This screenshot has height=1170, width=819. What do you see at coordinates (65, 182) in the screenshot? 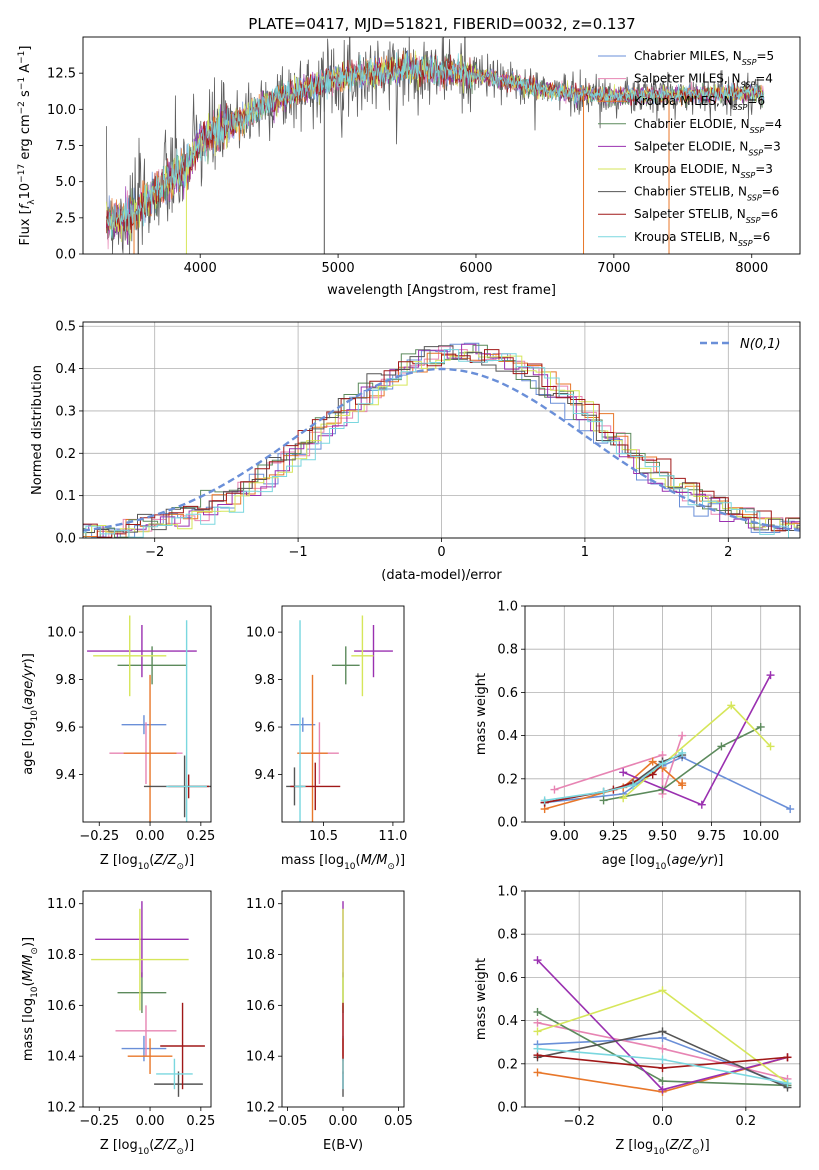
I see `y-tick-label: 5.0` at bounding box center [65, 182].